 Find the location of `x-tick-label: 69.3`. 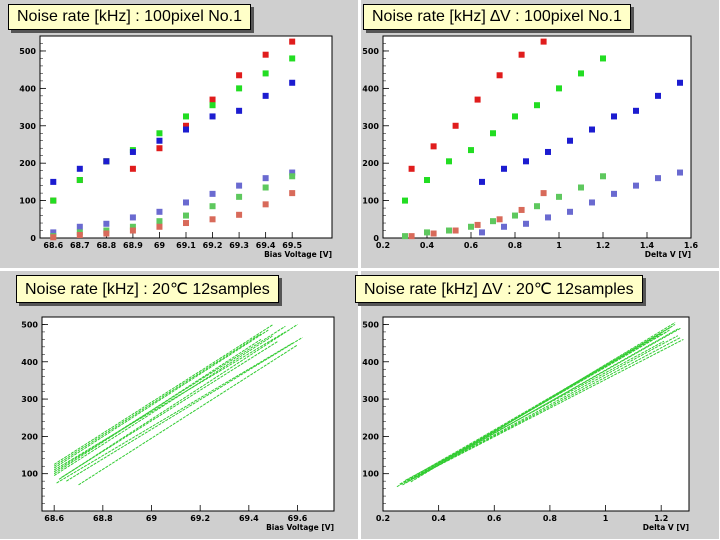

x-tick-label: 69.3 is located at coordinates (239, 245).